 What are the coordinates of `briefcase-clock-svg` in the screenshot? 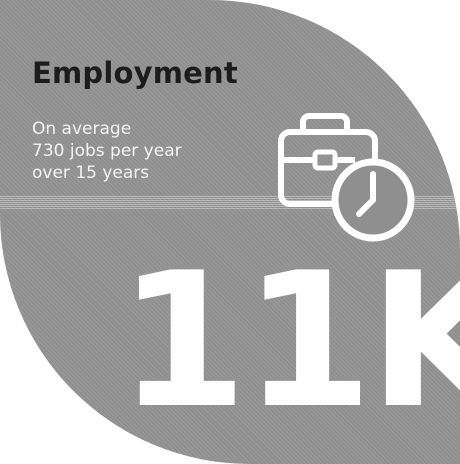 It's located at (346, 177).